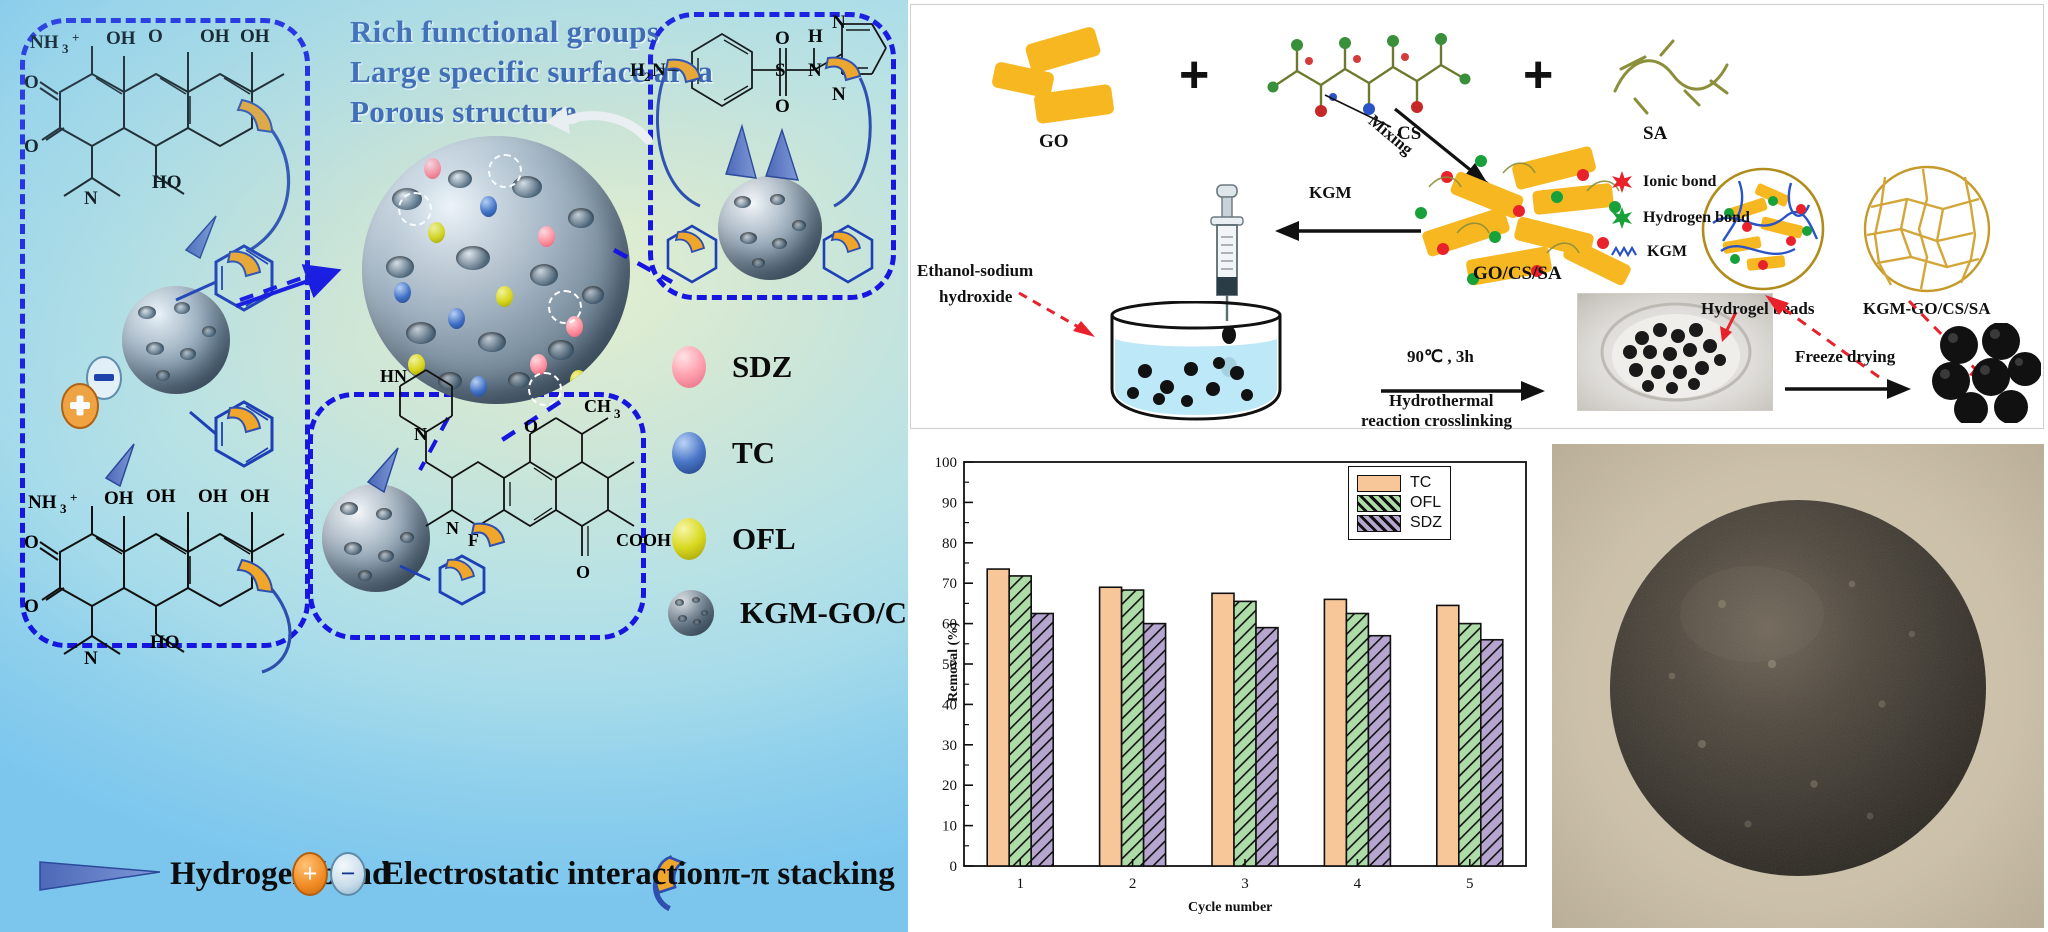 This screenshot has width=2048, height=932. What do you see at coordinates (1056, 314) in the screenshot?
I see `ethanol-red-arrow` at bounding box center [1056, 314].